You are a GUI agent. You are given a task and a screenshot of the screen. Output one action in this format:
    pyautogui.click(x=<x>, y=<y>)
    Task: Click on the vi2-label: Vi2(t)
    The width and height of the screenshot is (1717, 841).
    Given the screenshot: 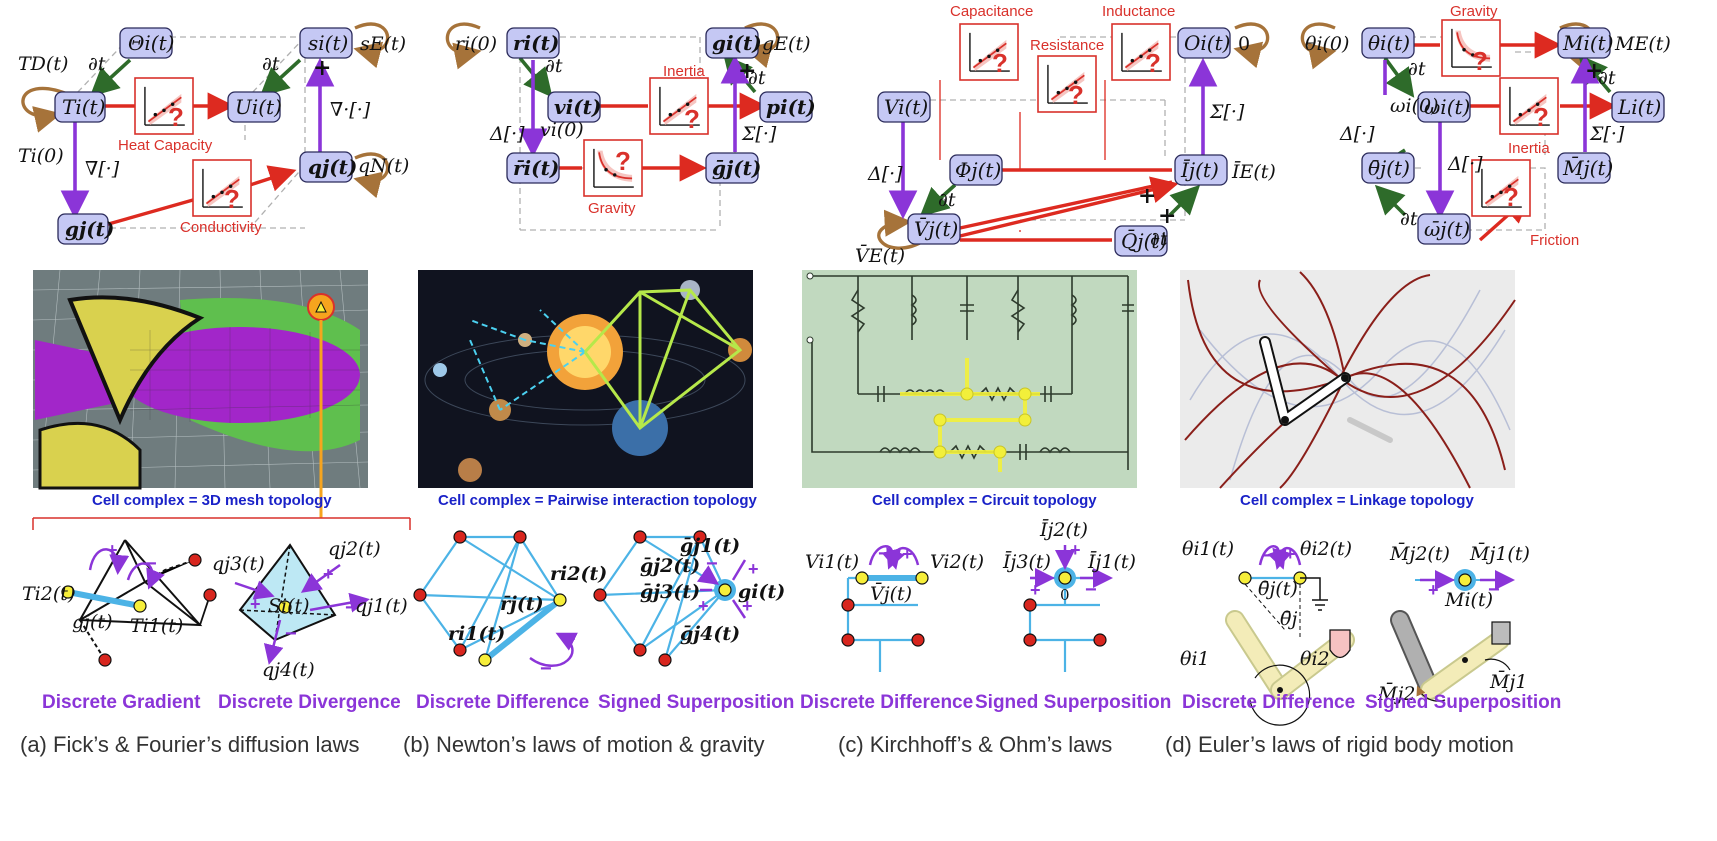 What is the action you would take?
    pyautogui.click(x=957, y=562)
    